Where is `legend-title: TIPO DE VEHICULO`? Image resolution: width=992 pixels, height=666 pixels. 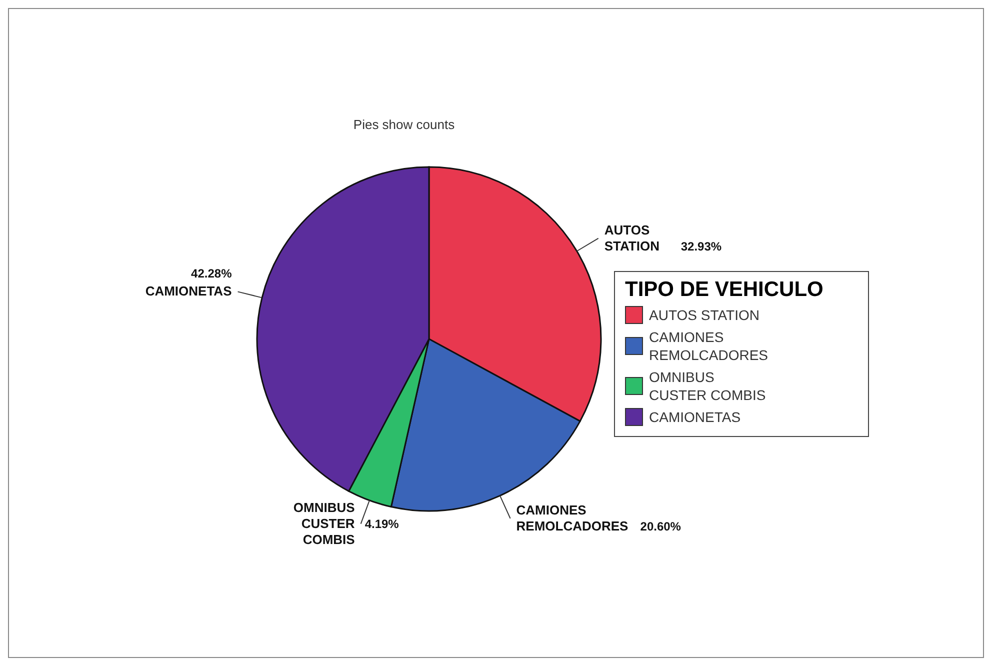
legend-title: TIPO DE VEHICULO is located at coordinates (724, 290).